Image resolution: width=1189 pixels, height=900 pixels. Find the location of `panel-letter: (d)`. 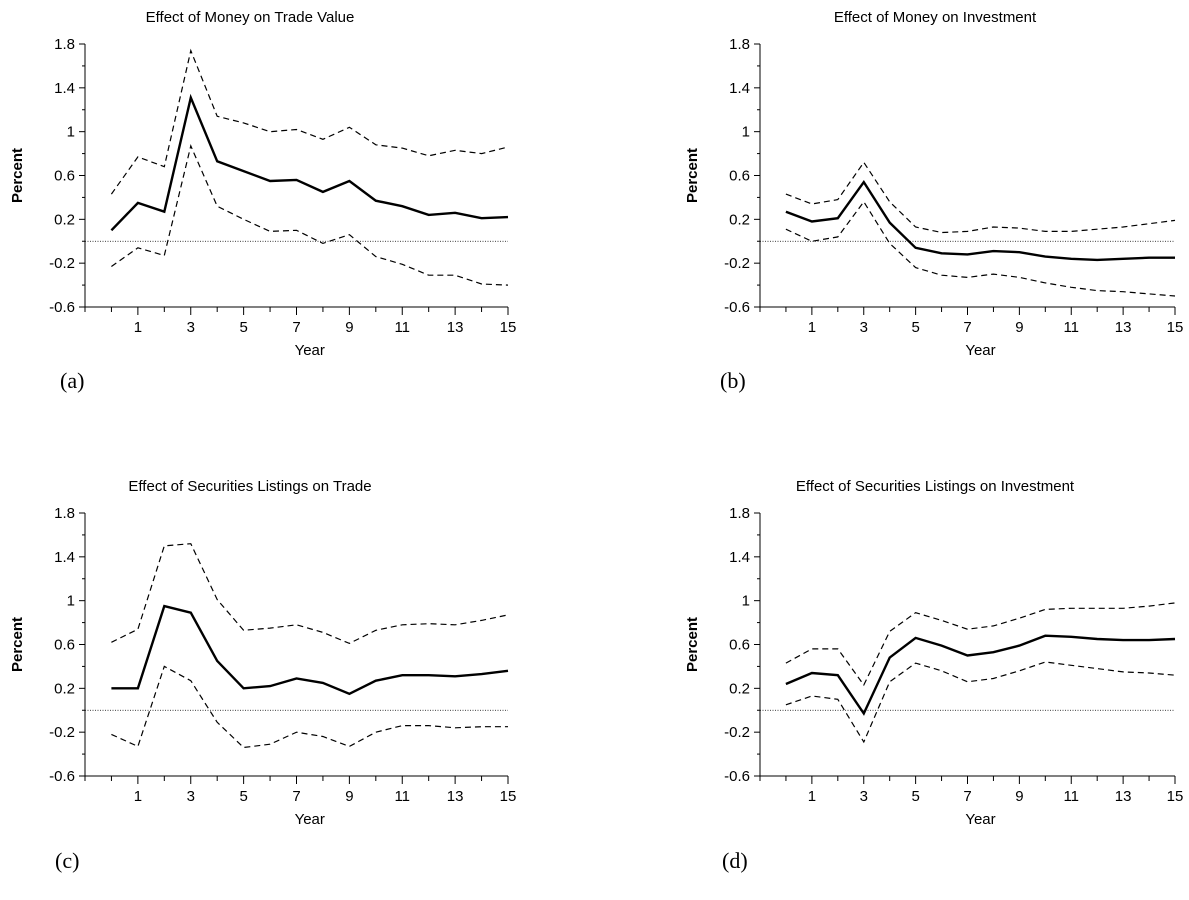

panel-letter: (d) is located at coordinates (735, 860).